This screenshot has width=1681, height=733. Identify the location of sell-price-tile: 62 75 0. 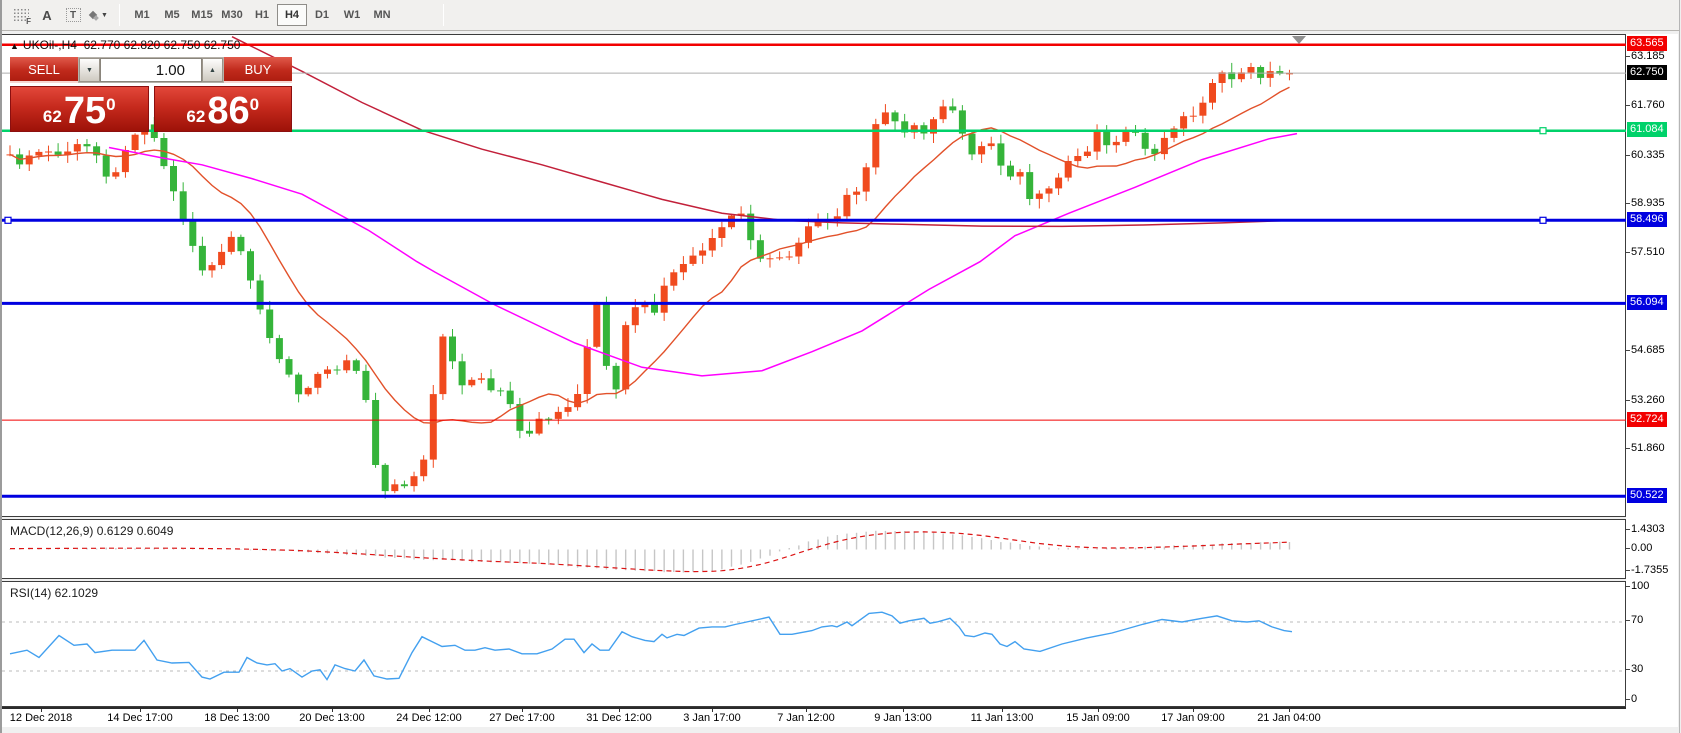
(79, 109).